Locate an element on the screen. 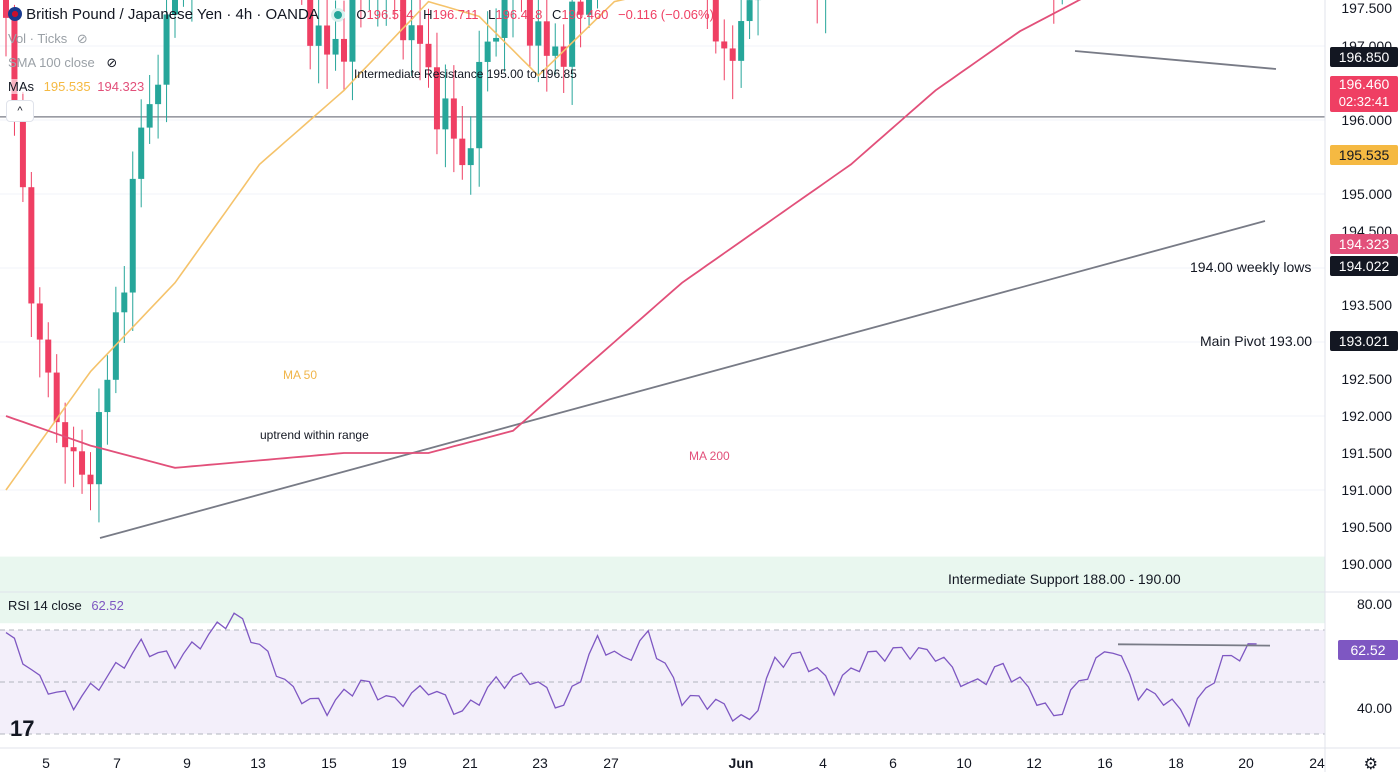  y-tick: 193.500 is located at coordinates (1366, 305).